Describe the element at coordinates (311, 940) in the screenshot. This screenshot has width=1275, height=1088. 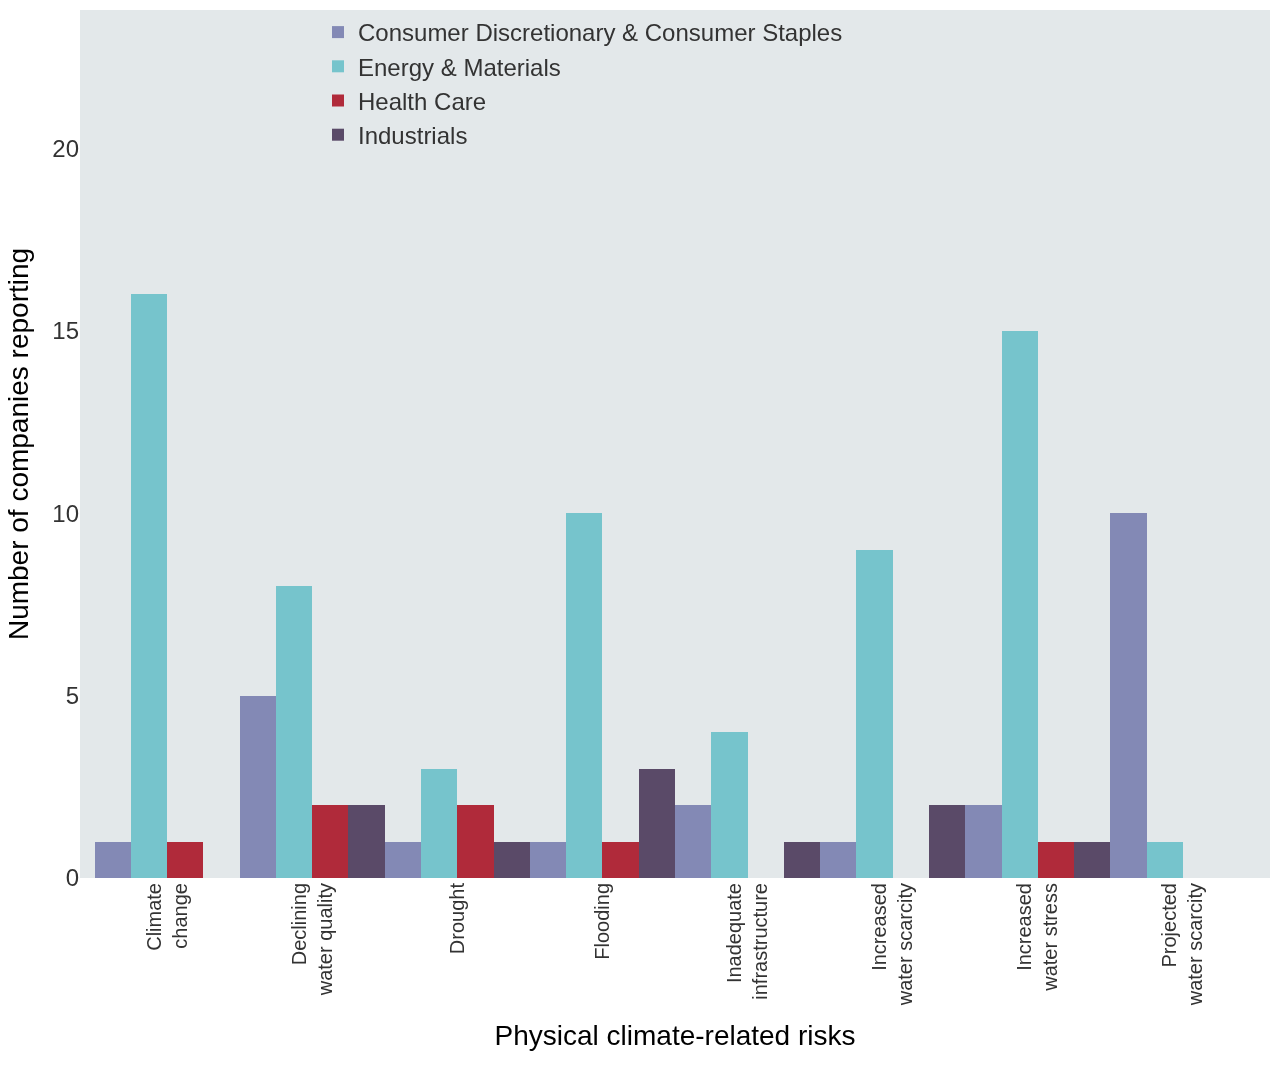
I see `x-tick-label: Declining water quality` at that location.